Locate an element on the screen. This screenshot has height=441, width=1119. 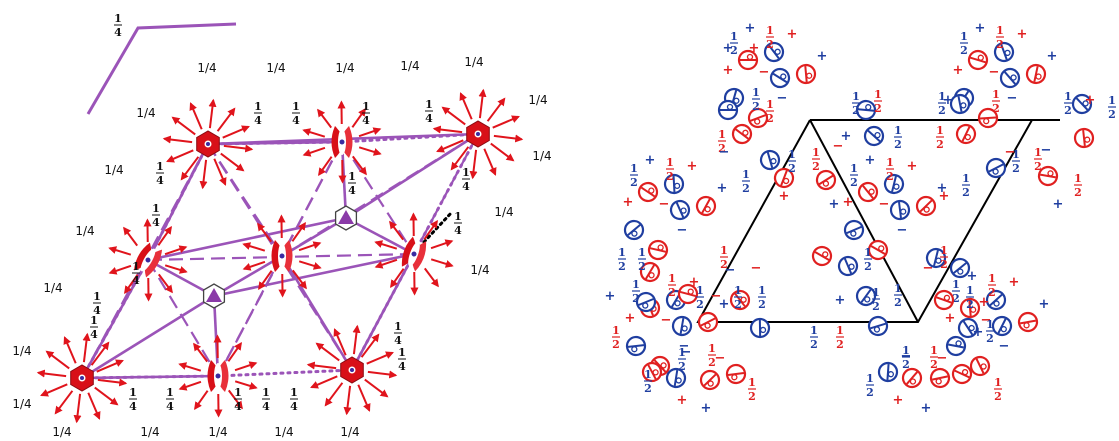
eye-node-pupil is located at coordinates (282, 256).